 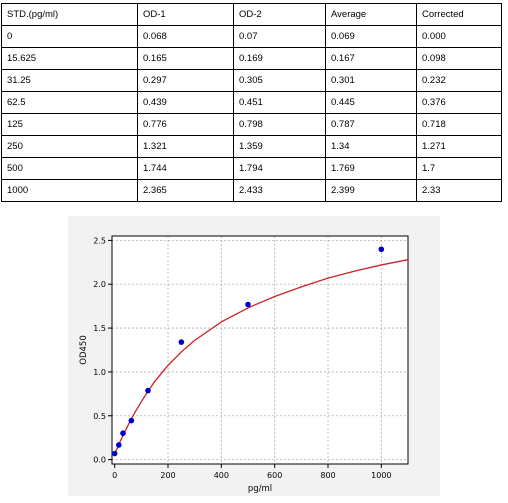 I want to click on y-tick-label: 2.0, so click(x=99, y=284).